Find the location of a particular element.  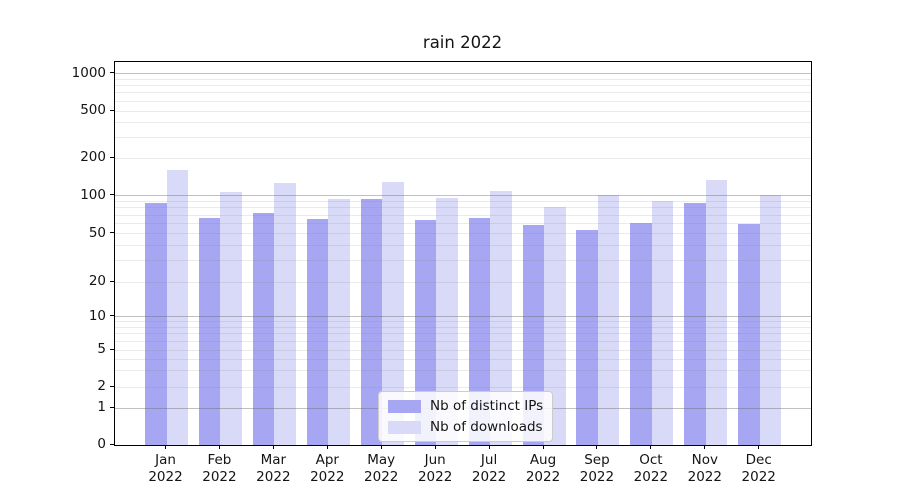

y-tick-label-10: 10 is located at coordinates (97, 315).